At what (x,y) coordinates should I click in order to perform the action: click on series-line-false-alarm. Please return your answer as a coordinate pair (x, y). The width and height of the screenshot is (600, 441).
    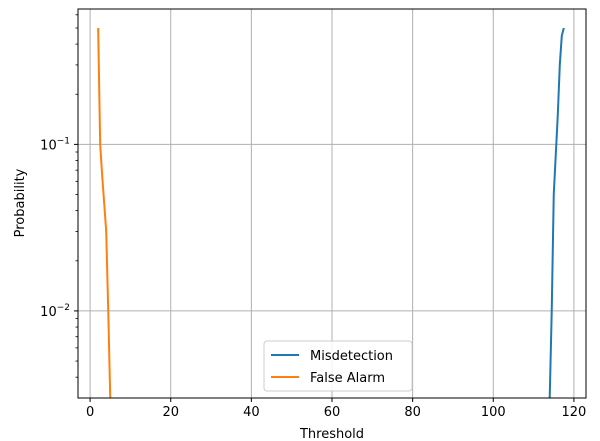
    Looking at the image, I should click on (104, 212).